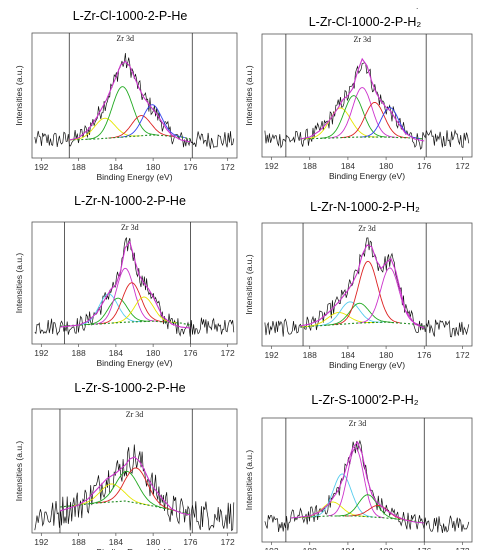 This screenshot has width=485, height=555. Describe the element at coordinates (365, 22) in the screenshot. I see `chart-title: L-Zr-Cl-1000-2-P-H₂` at that location.